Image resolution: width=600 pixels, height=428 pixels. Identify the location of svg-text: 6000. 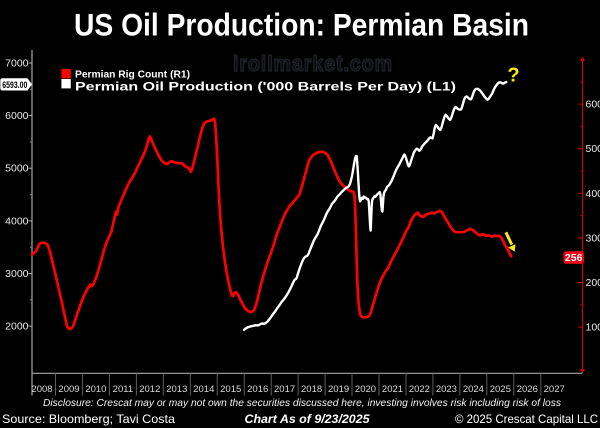
(17, 116).